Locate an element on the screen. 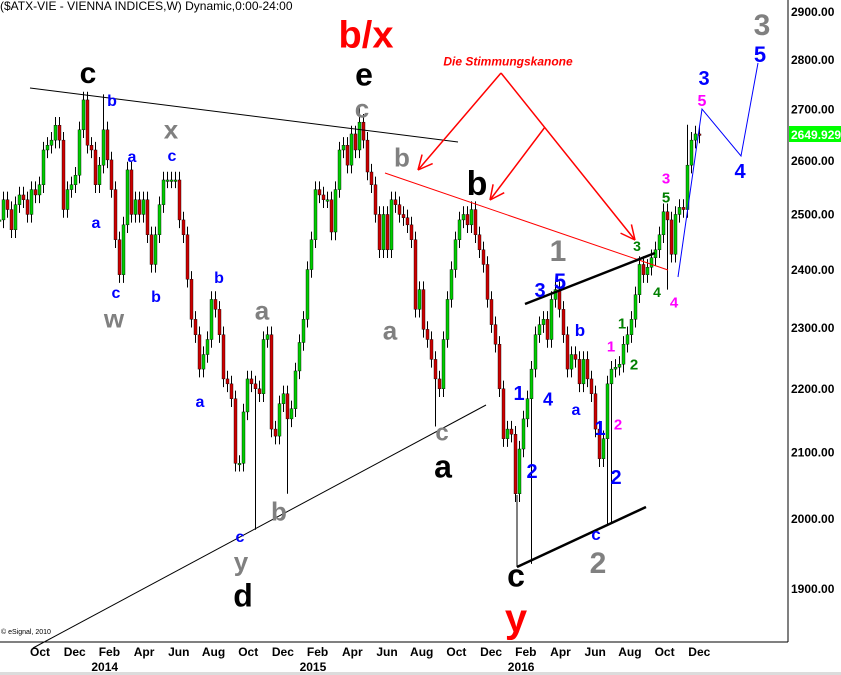 Image resolution: width=841 pixels, height=675 pixels. wave-label: y is located at coordinates (241, 561).